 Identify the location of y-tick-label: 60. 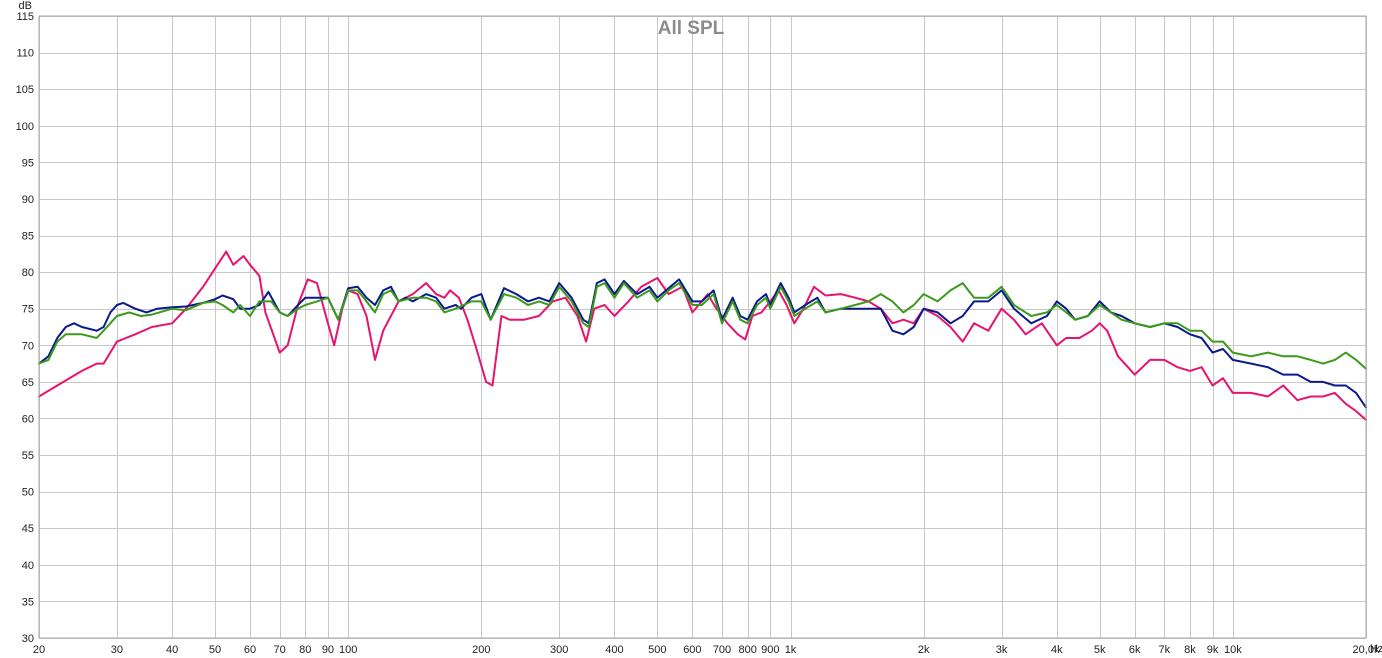
(28, 419).